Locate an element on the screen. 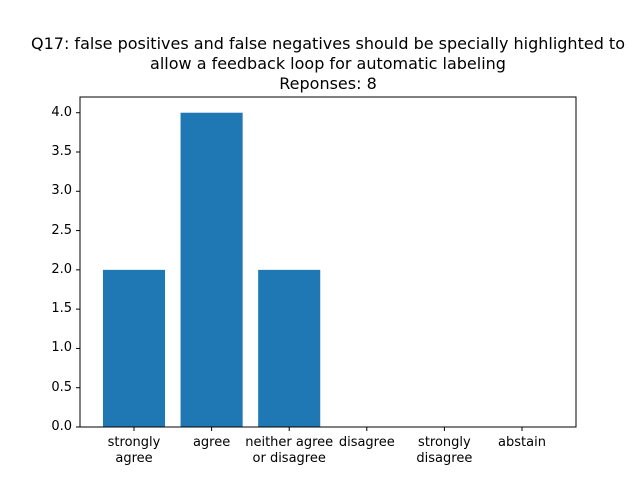 This screenshot has height=480, width=640. y-tick-label: 2.5 is located at coordinates (61, 230).